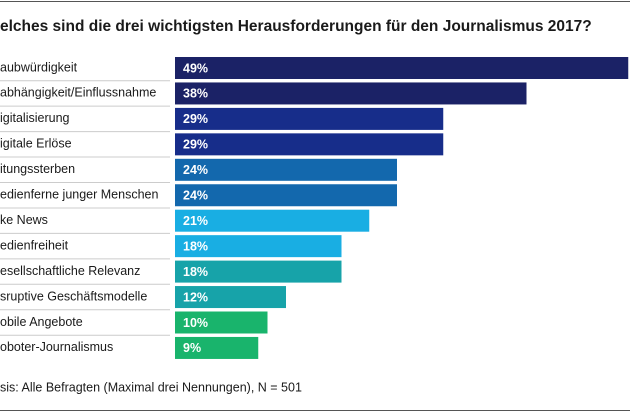 The height and width of the screenshot is (412, 630). What do you see at coordinates (73, 296) in the screenshot?
I see `category-label: sruptive Geschäftsmodelle` at bounding box center [73, 296].